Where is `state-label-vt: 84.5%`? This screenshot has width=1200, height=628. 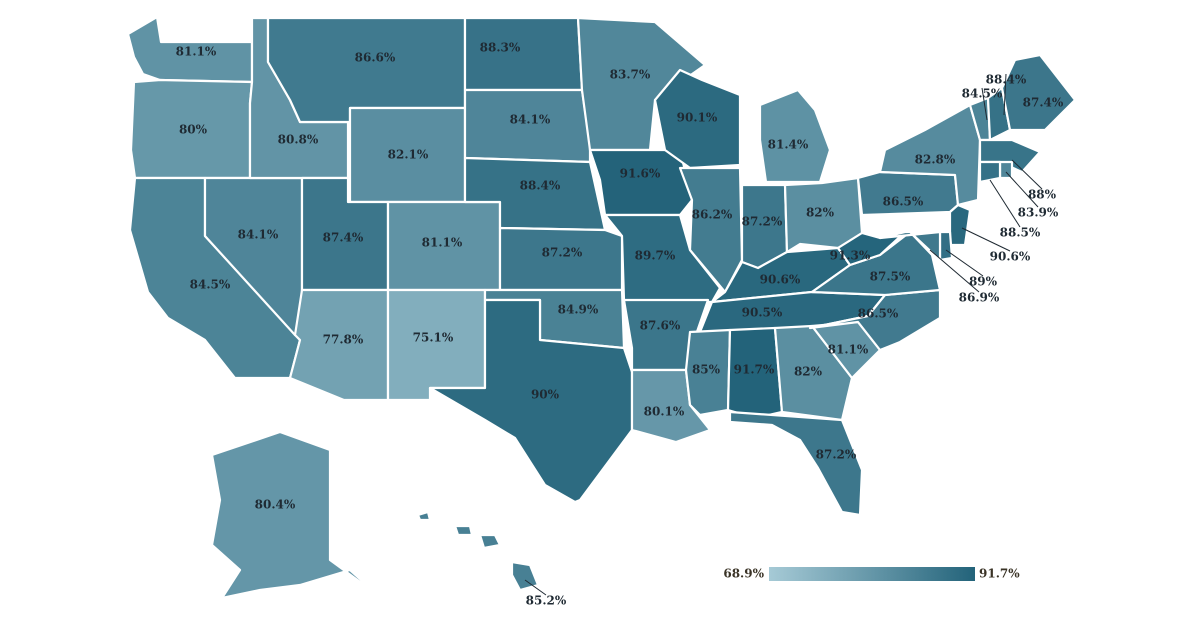 state-label-vt: 84.5% is located at coordinates (982, 94).